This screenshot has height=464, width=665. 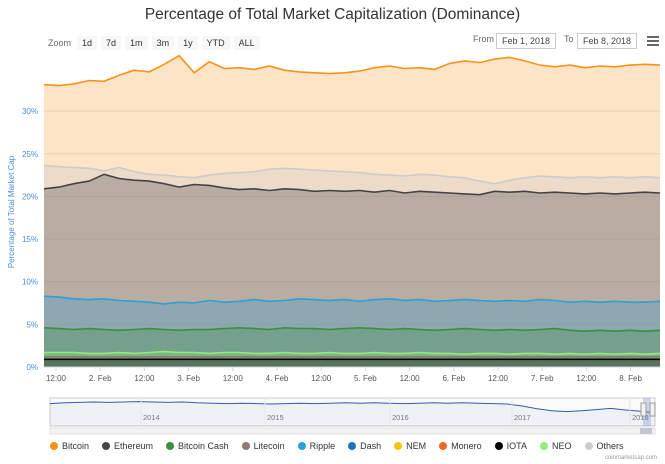 What do you see at coordinates (526, 41) in the screenshot?
I see `from-date-input: Feb 1, 2018` at bounding box center [526, 41].